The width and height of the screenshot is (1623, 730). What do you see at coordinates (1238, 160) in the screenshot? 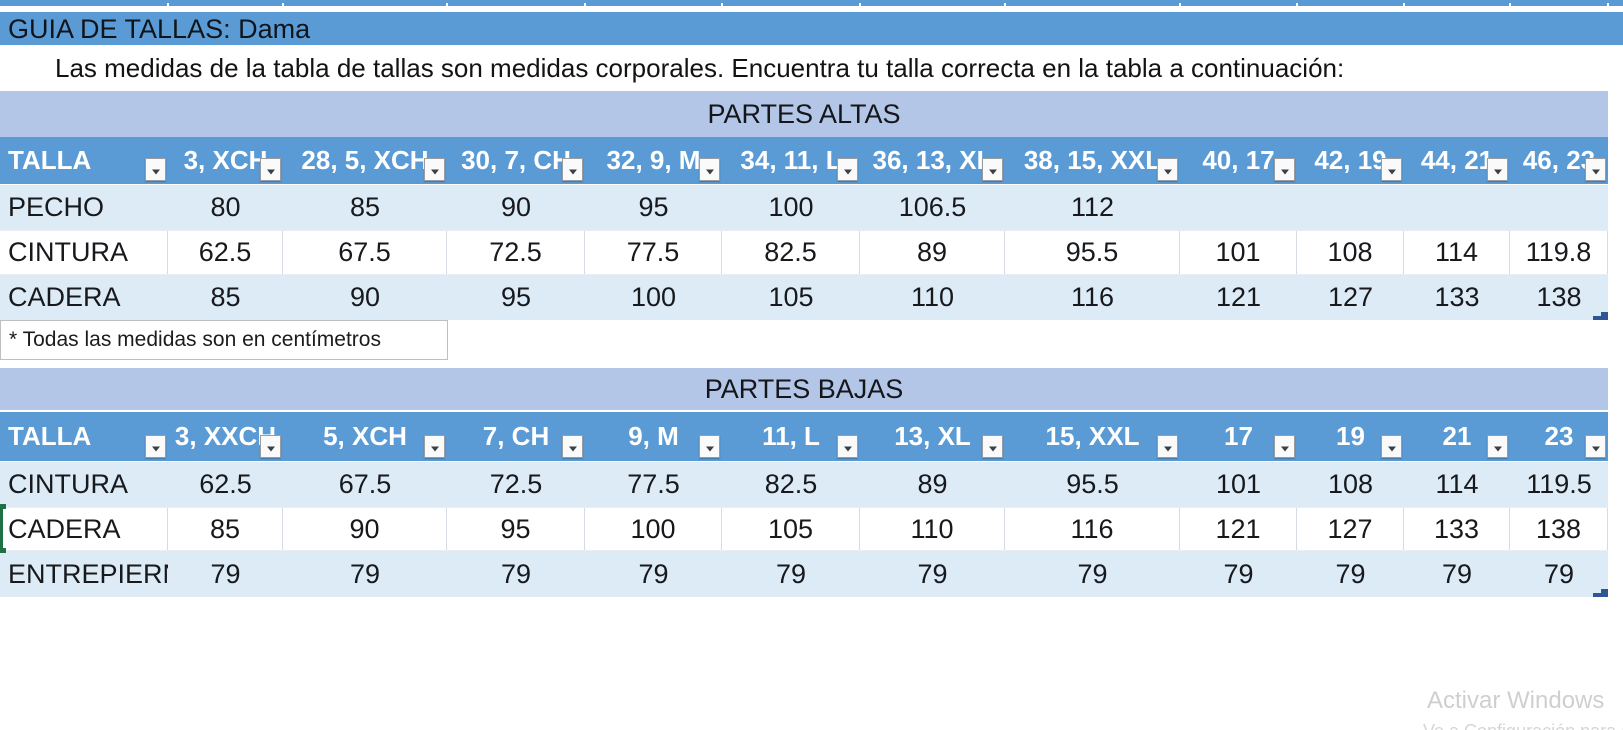
I see `column-header-8: 40, 17` at bounding box center [1238, 160].